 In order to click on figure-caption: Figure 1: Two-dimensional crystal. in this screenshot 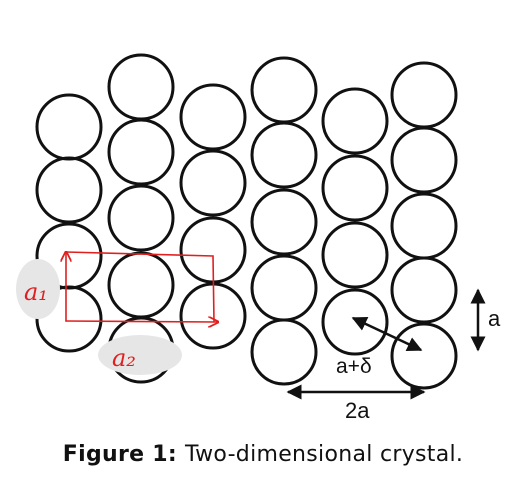, I will do `click(263, 454)`.